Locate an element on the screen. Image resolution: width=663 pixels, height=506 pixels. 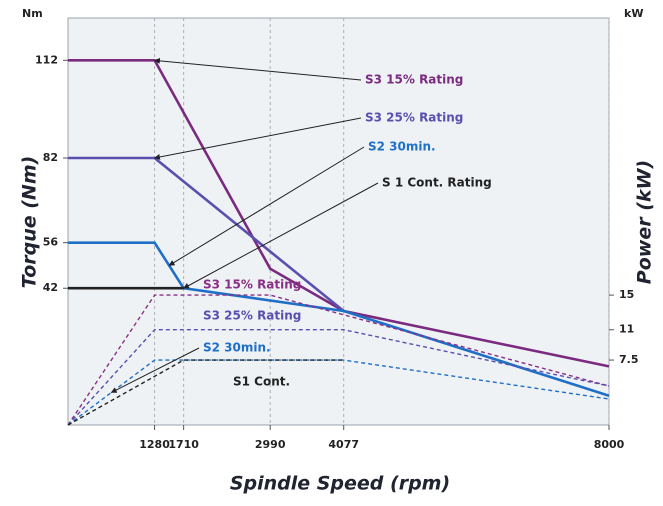
y-tick-label: 112 is located at coordinates (46, 59).